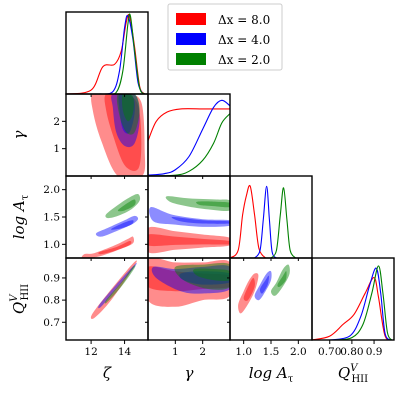 The height and width of the screenshot is (407, 407). I want to click on y-tick-label: 0.7, so click(51, 323).